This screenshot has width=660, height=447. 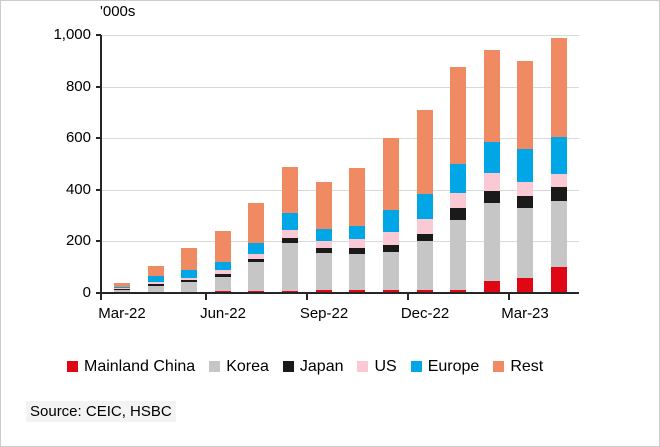 What do you see at coordinates (247, 366) in the screenshot?
I see `legend-label-korea: Korea` at bounding box center [247, 366].